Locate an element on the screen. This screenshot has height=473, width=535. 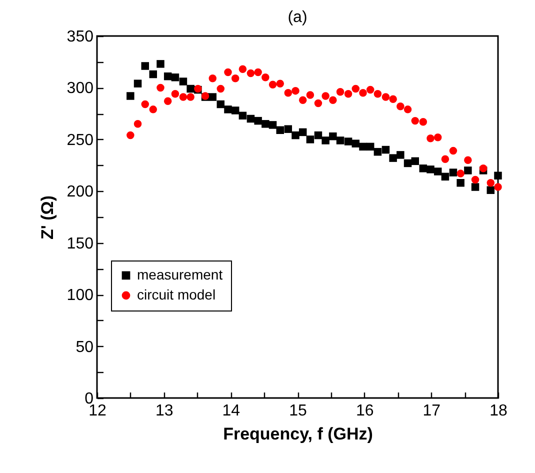
x-tick-label: 12 is located at coordinates (97, 411).